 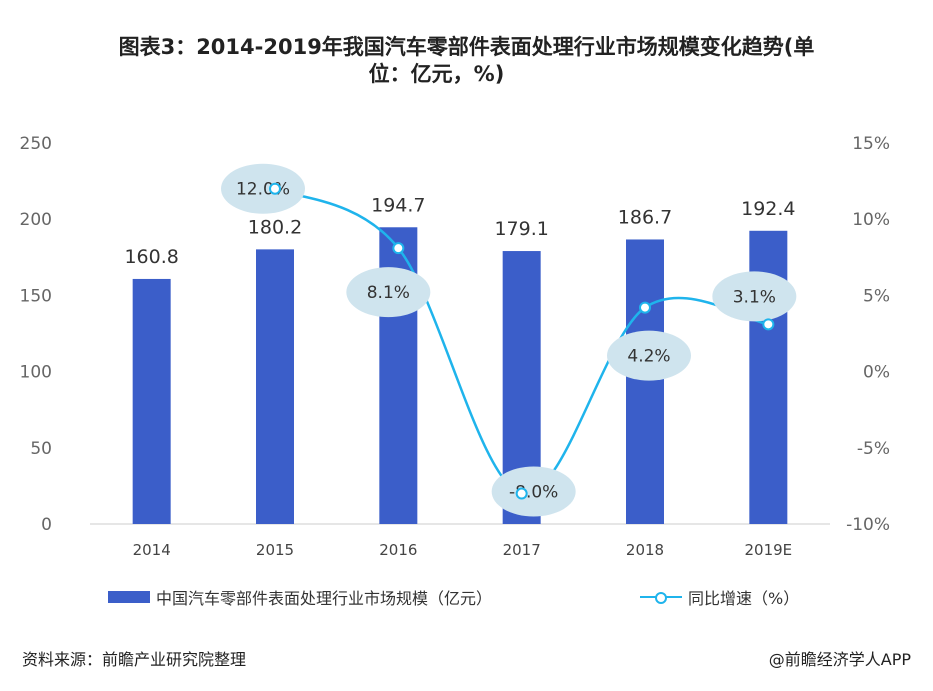 What do you see at coordinates (876, 296) in the screenshot?
I see `y-right-tick-label: 5%` at bounding box center [876, 296].